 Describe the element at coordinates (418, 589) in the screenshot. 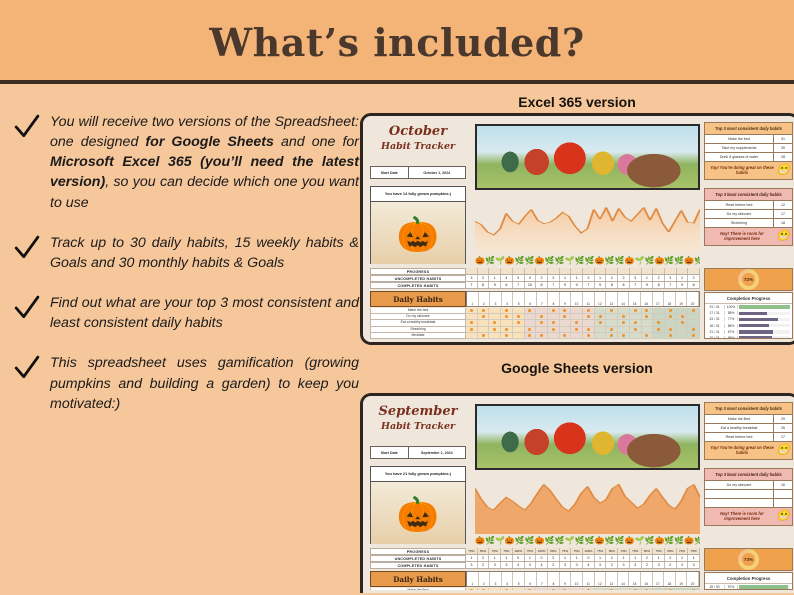

I see `habit-name: Make the Bed` at that location.